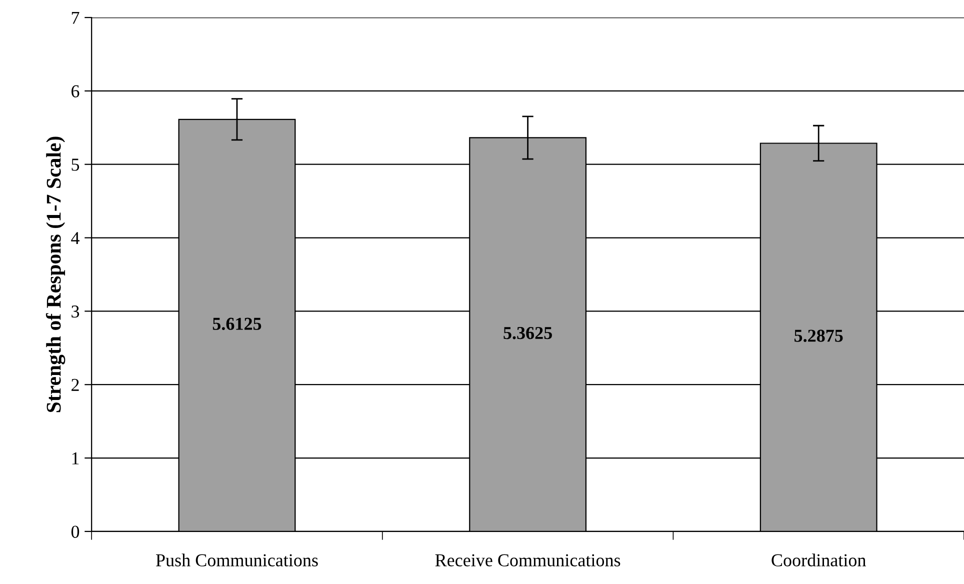 The width and height of the screenshot is (964, 584). I want to click on data-label: 5.6125, so click(237, 324).